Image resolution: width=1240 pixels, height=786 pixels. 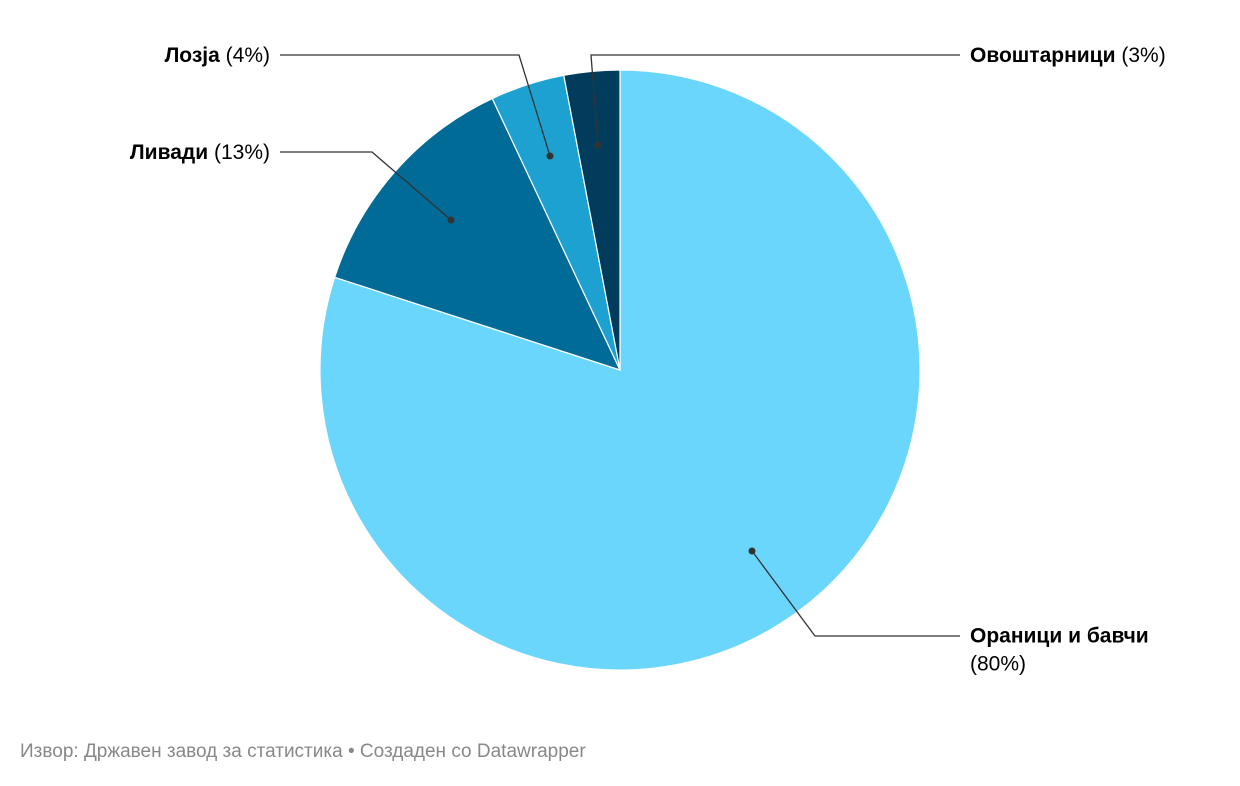 I want to click on slice-label-group: Ливади (13%), so click(x=200, y=152).